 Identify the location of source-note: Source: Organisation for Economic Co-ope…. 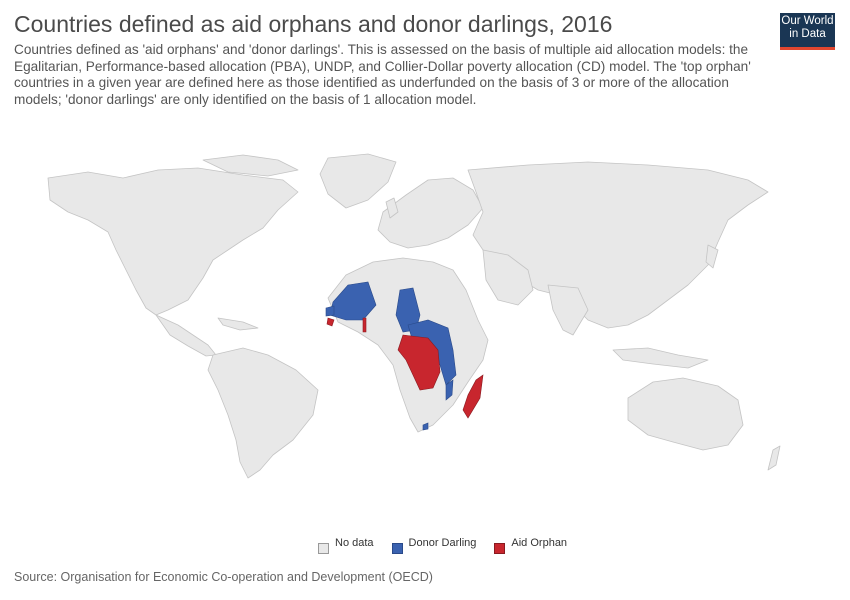
(223, 577).